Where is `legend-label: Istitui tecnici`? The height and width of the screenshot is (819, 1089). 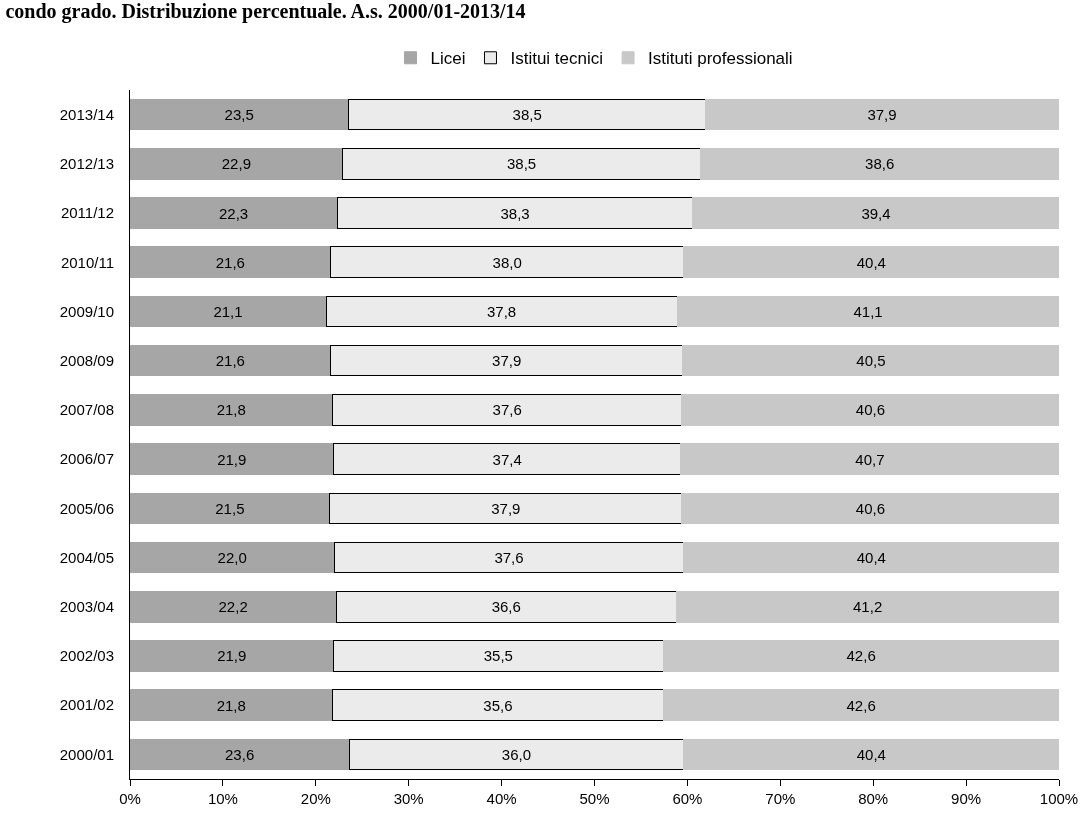 legend-label: Istitui tecnici is located at coordinates (557, 59).